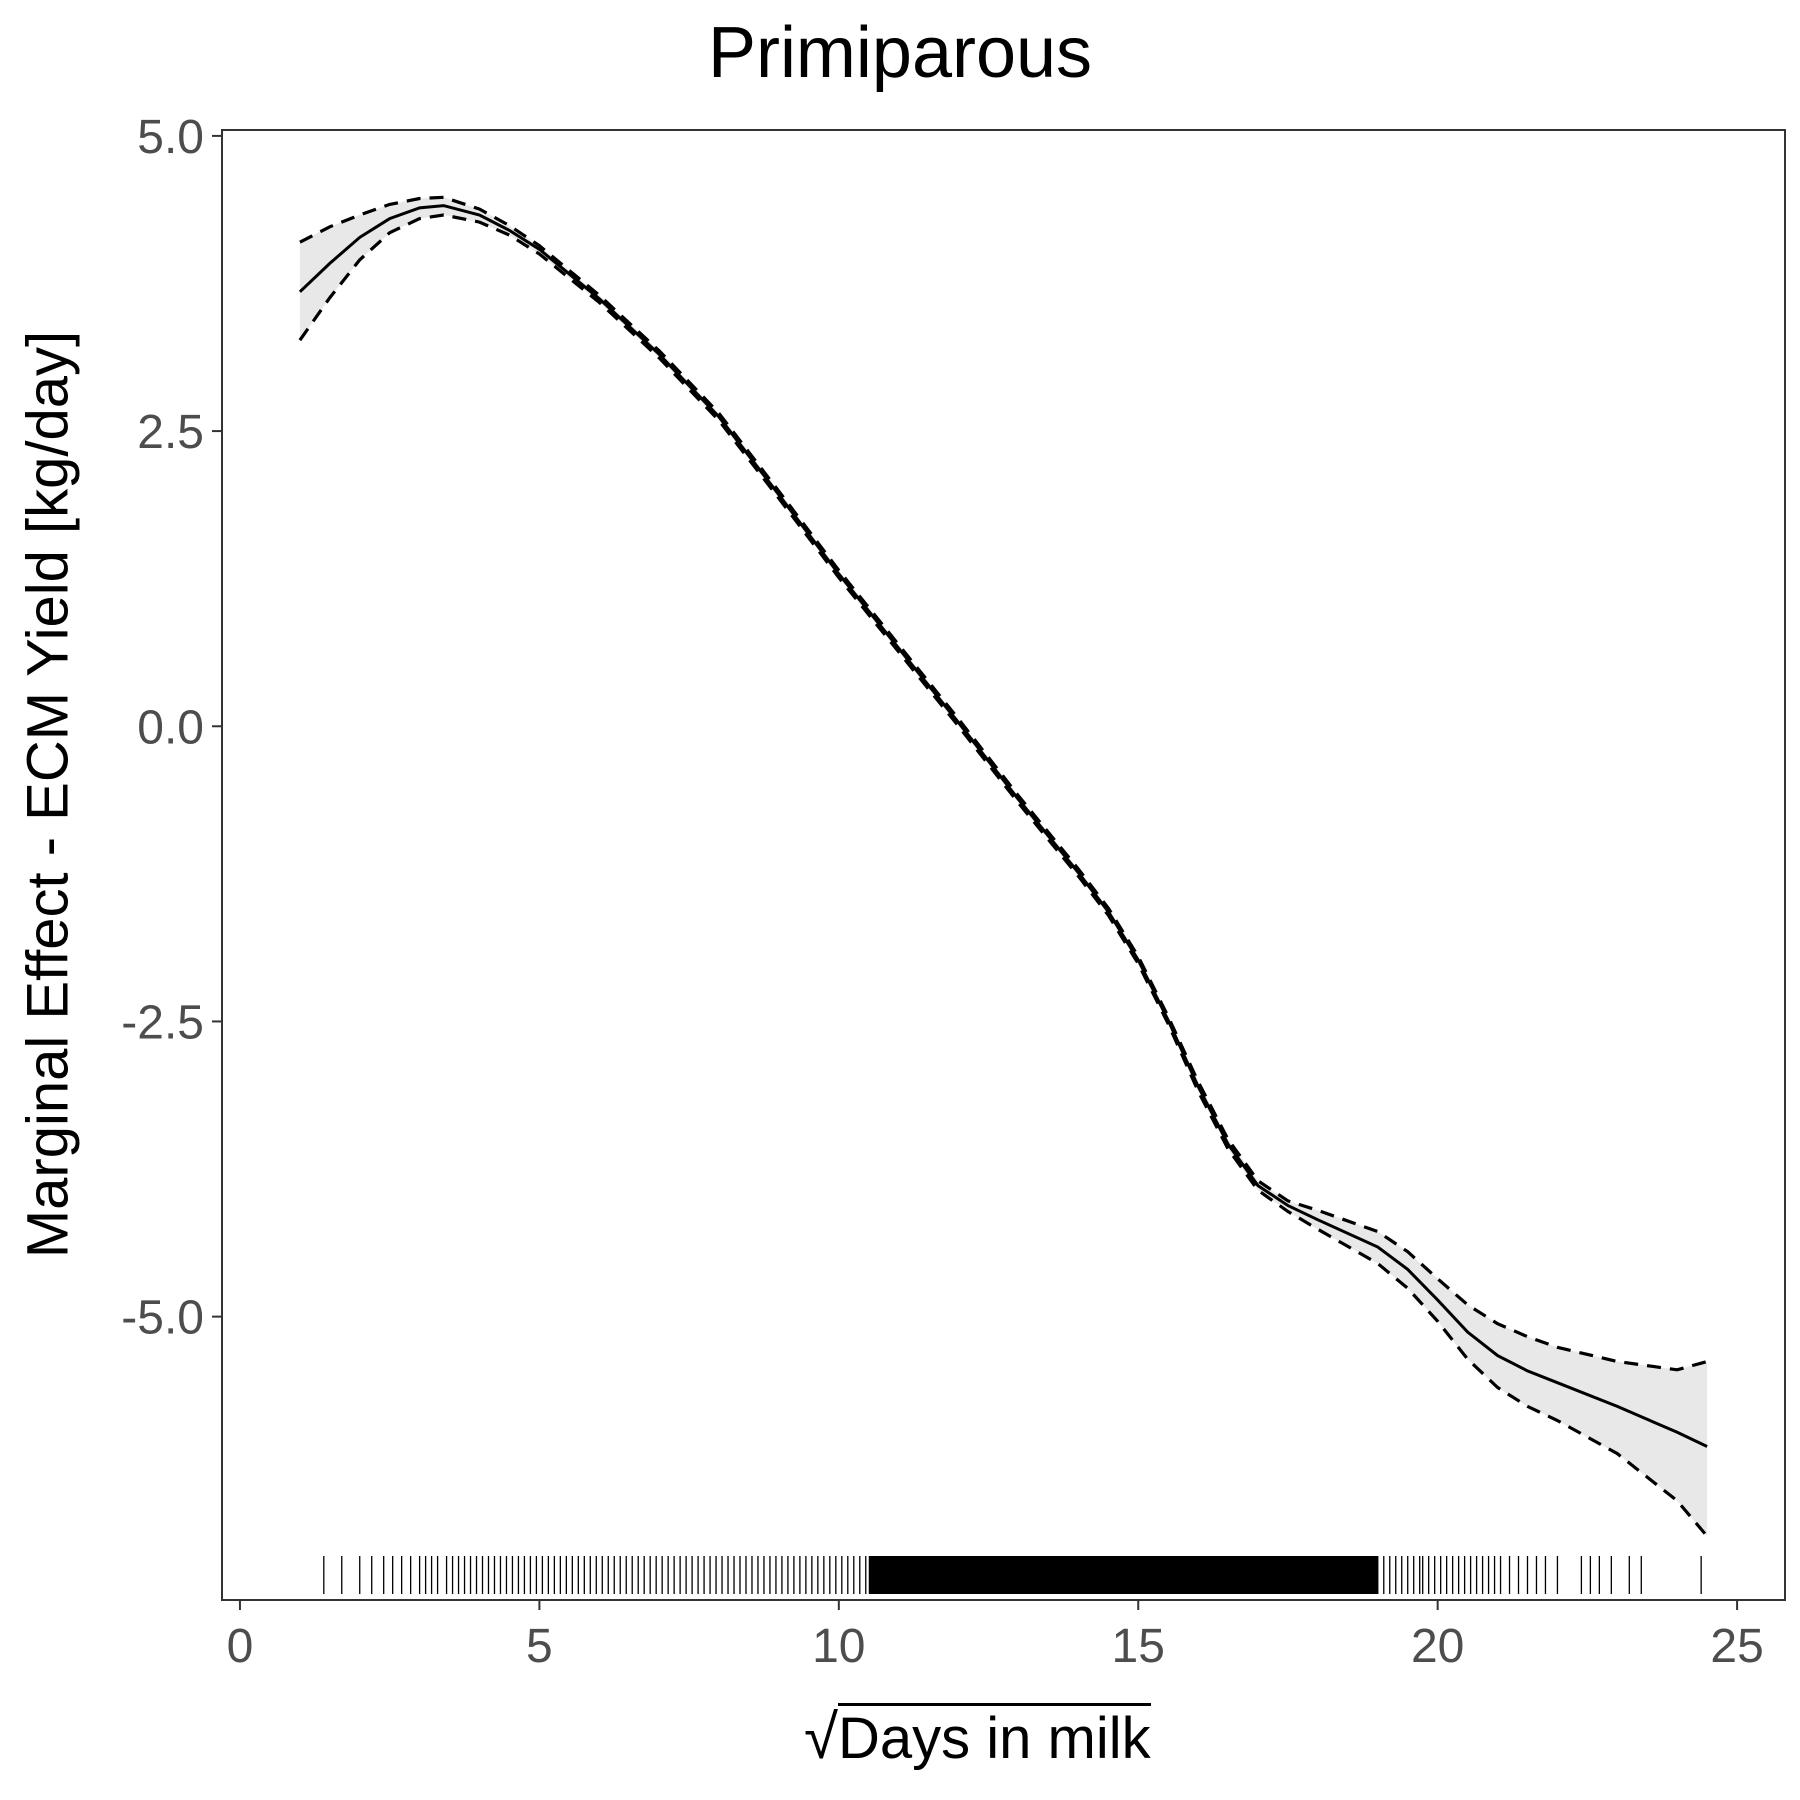 Image resolution: width=1800 pixels, height=1800 pixels. I want to click on y-tick-label: -2.5, so click(162, 1022).